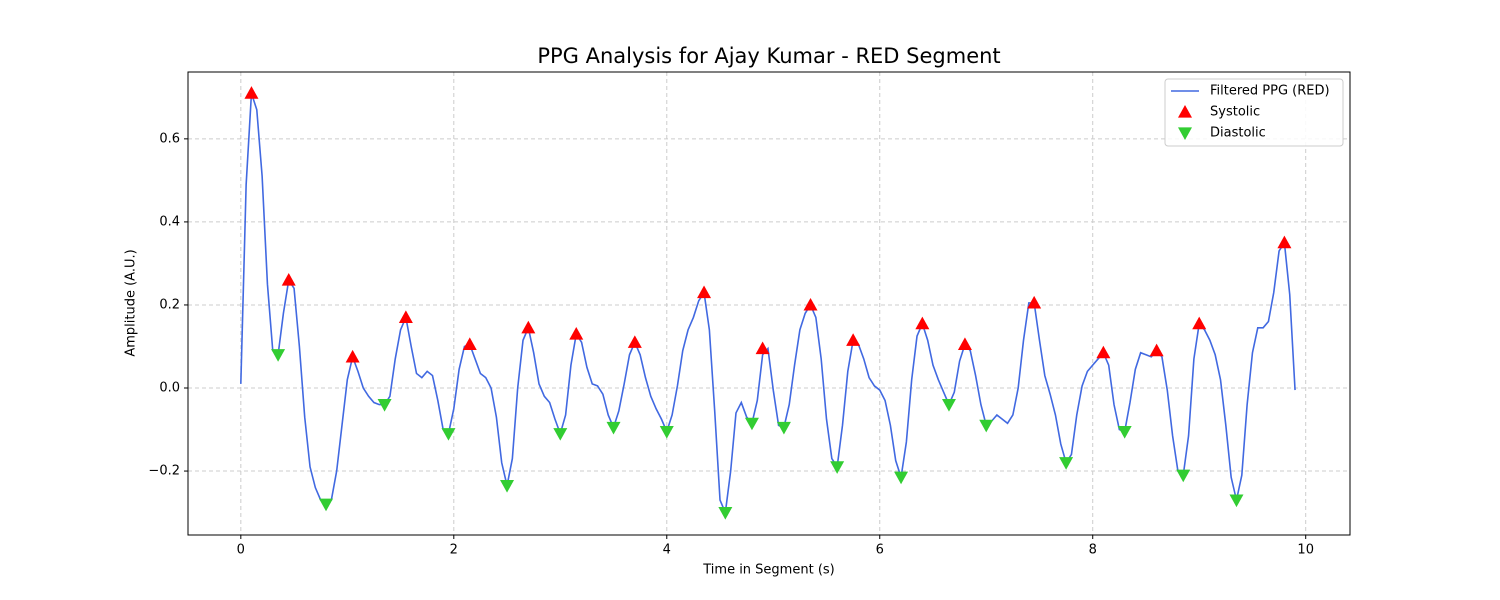  Describe the element at coordinates (169, 138) in the screenshot. I see `y-tick-label: 0.6` at that location.